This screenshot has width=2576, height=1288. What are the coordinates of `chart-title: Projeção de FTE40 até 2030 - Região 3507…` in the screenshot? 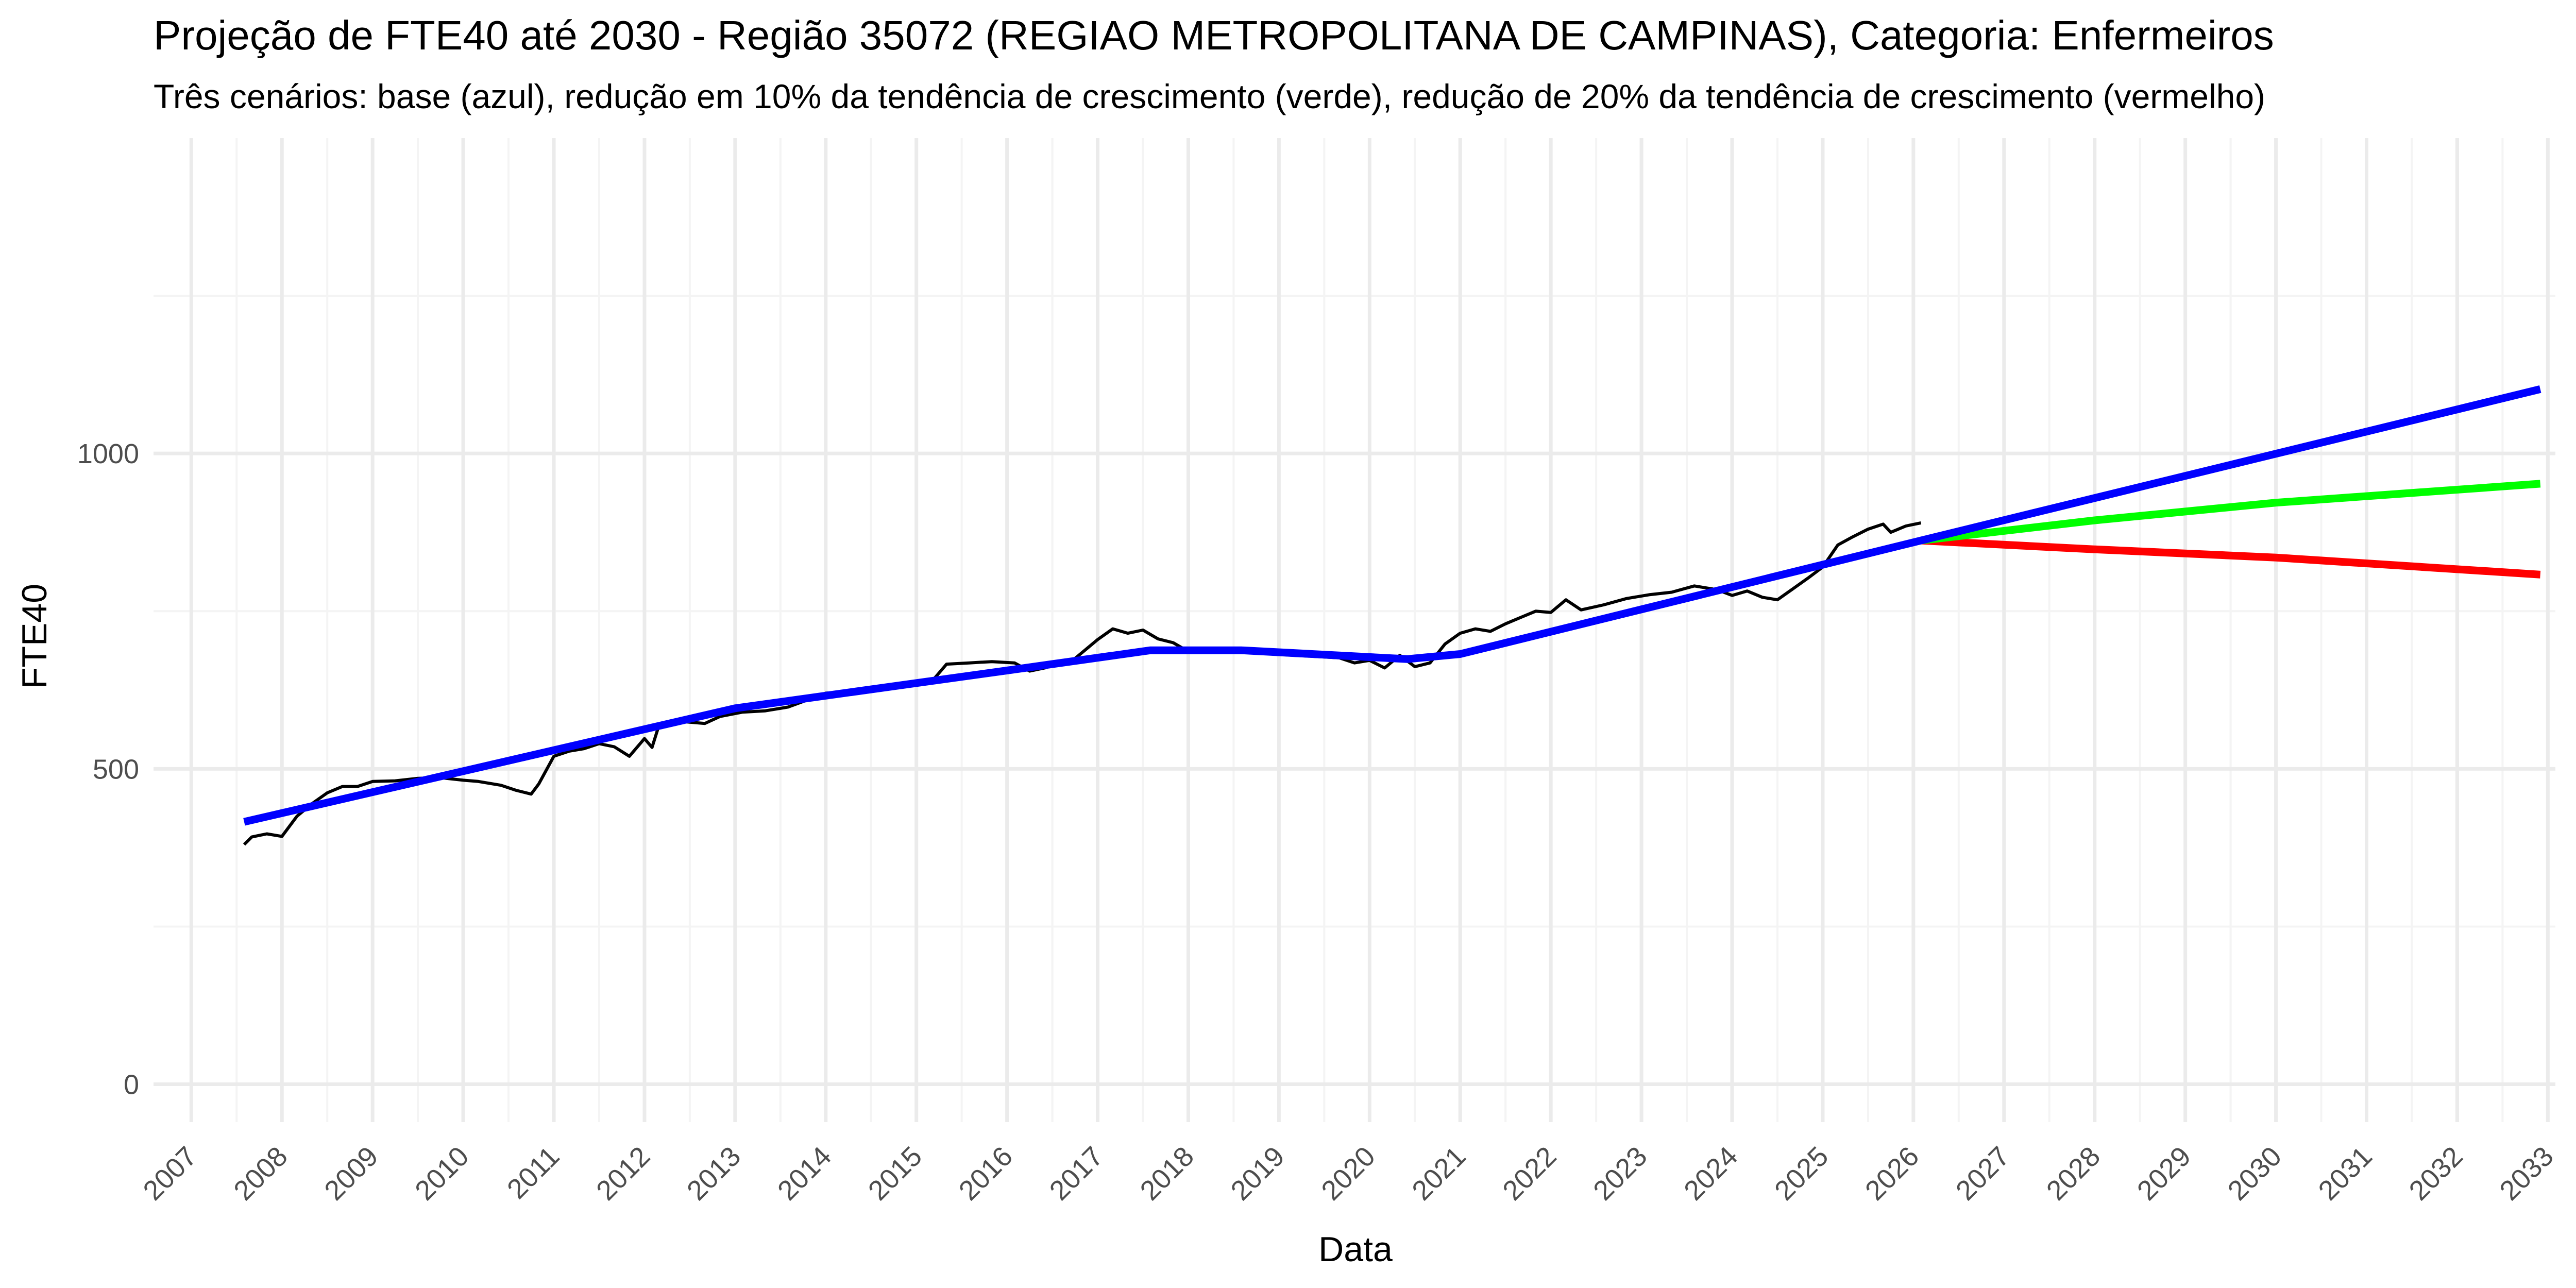 It's located at (1214, 35).